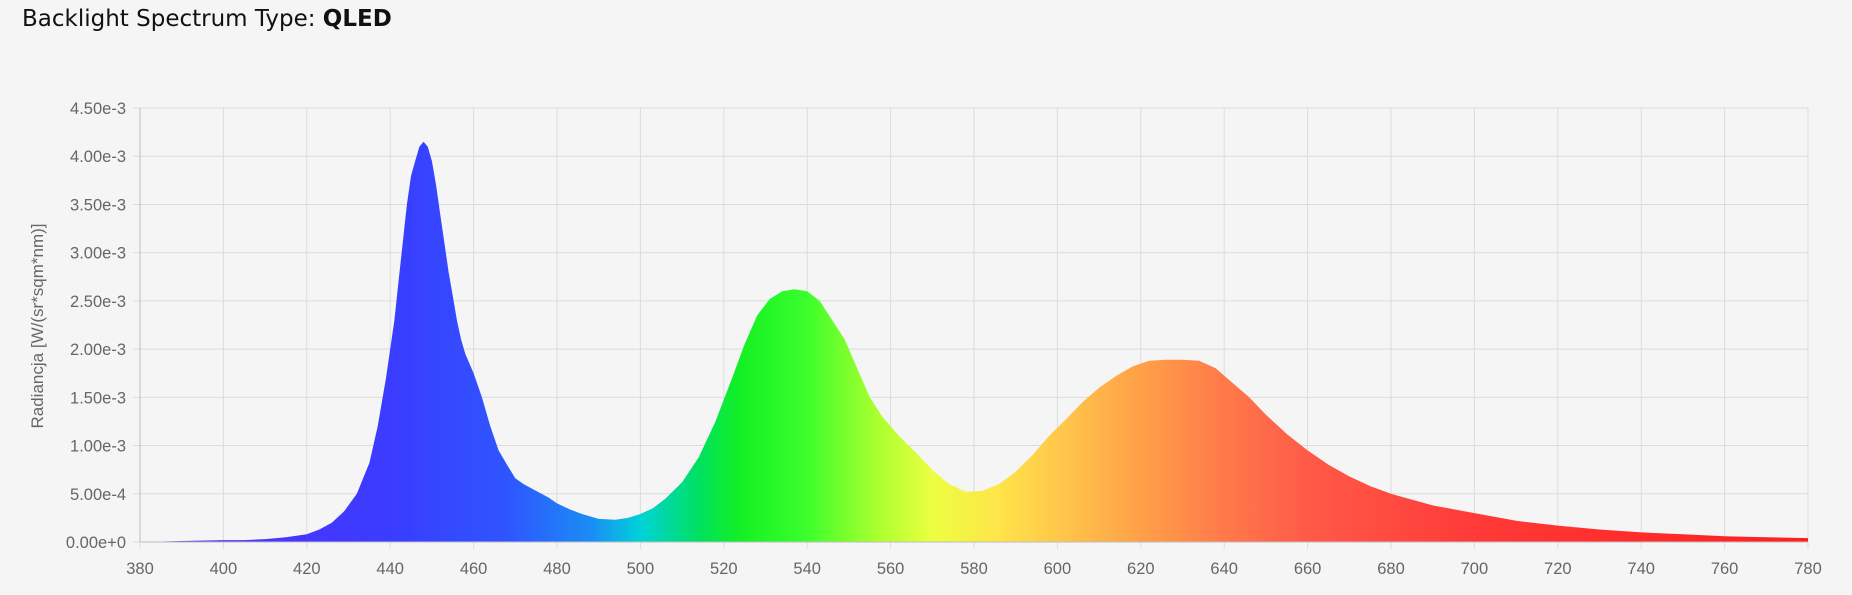 Image resolution: width=1852 pixels, height=595 pixels. Describe the element at coordinates (98, 447) in the screenshot. I see `y-tick-label: 1.00e-3` at that location.